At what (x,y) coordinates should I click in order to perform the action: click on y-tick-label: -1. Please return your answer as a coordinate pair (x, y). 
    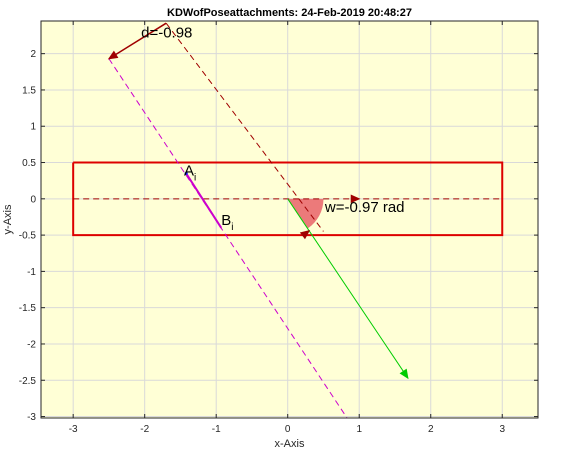
    Looking at the image, I should click on (31, 272).